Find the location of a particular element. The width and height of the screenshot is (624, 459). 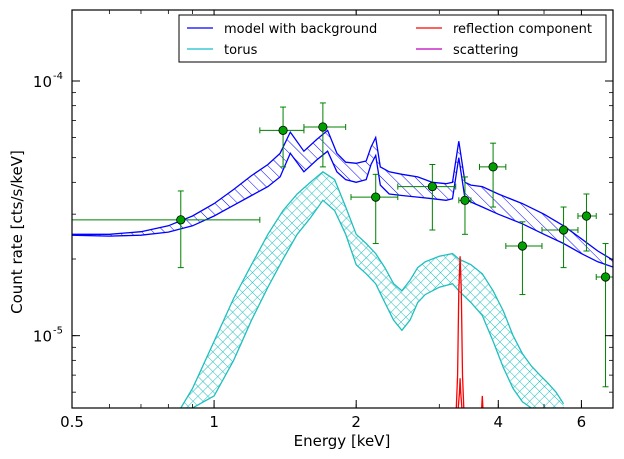

x-tick-label: 6 is located at coordinates (582, 422).